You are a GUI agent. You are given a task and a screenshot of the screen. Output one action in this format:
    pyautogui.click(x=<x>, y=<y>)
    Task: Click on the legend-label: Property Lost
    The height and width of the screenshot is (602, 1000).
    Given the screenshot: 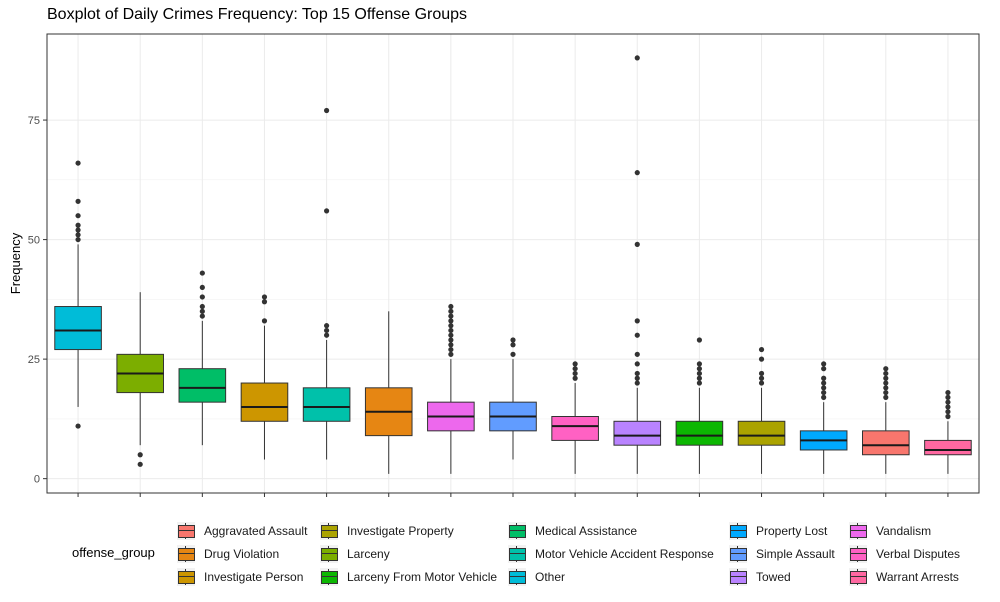 What is the action you would take?
    pyautogui.click(x=792, y=531)
    